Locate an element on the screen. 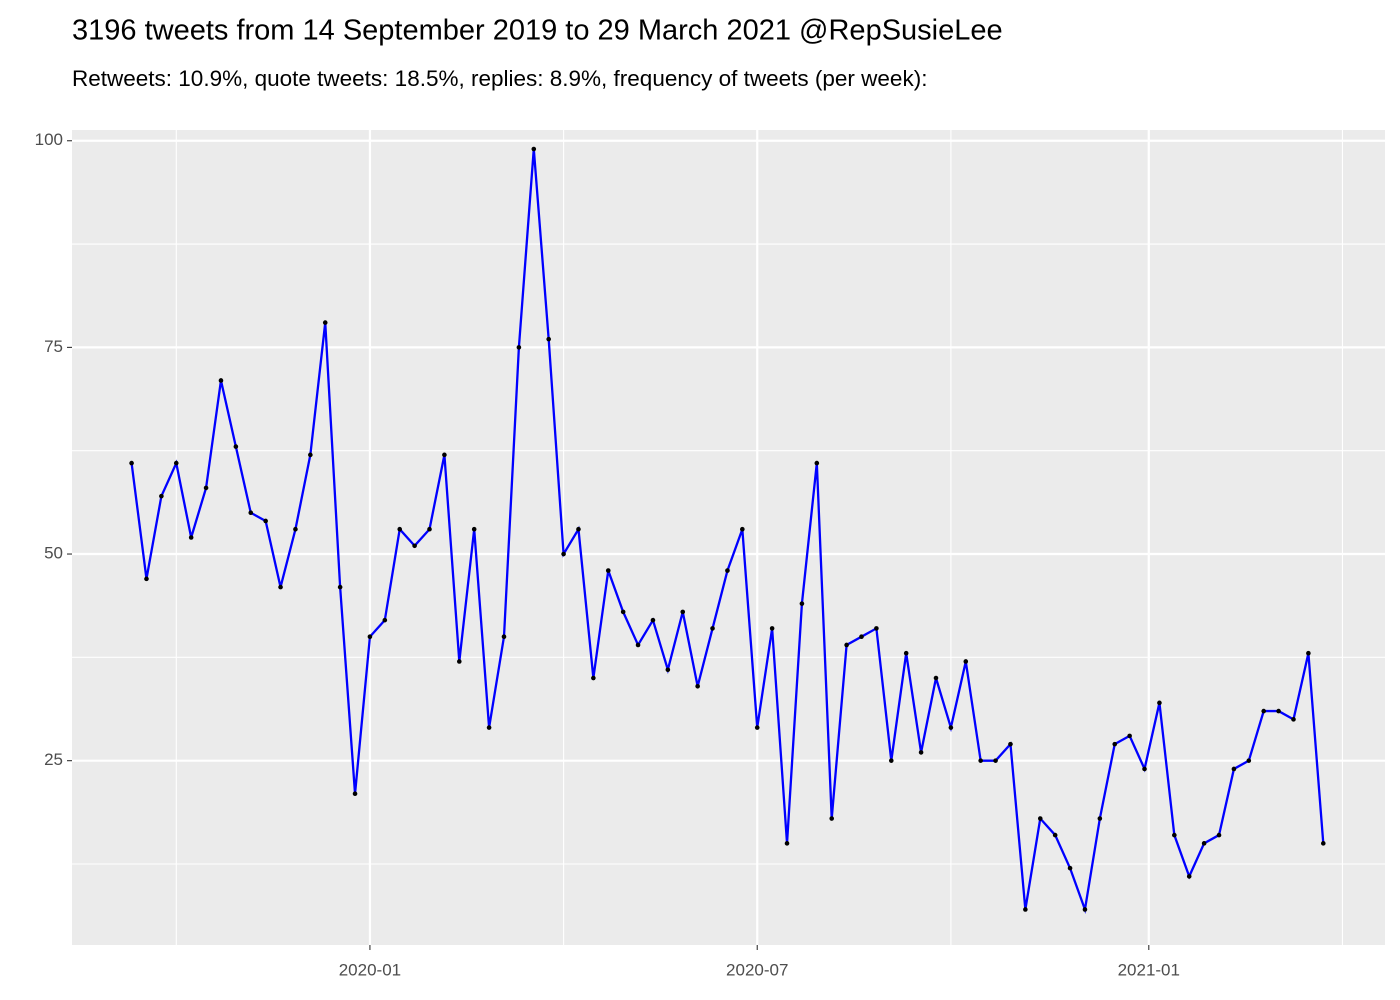 This screenshot has height=1000, width=1400. x-tick-label: 2021-01 is located at coordinates (1149, 969).